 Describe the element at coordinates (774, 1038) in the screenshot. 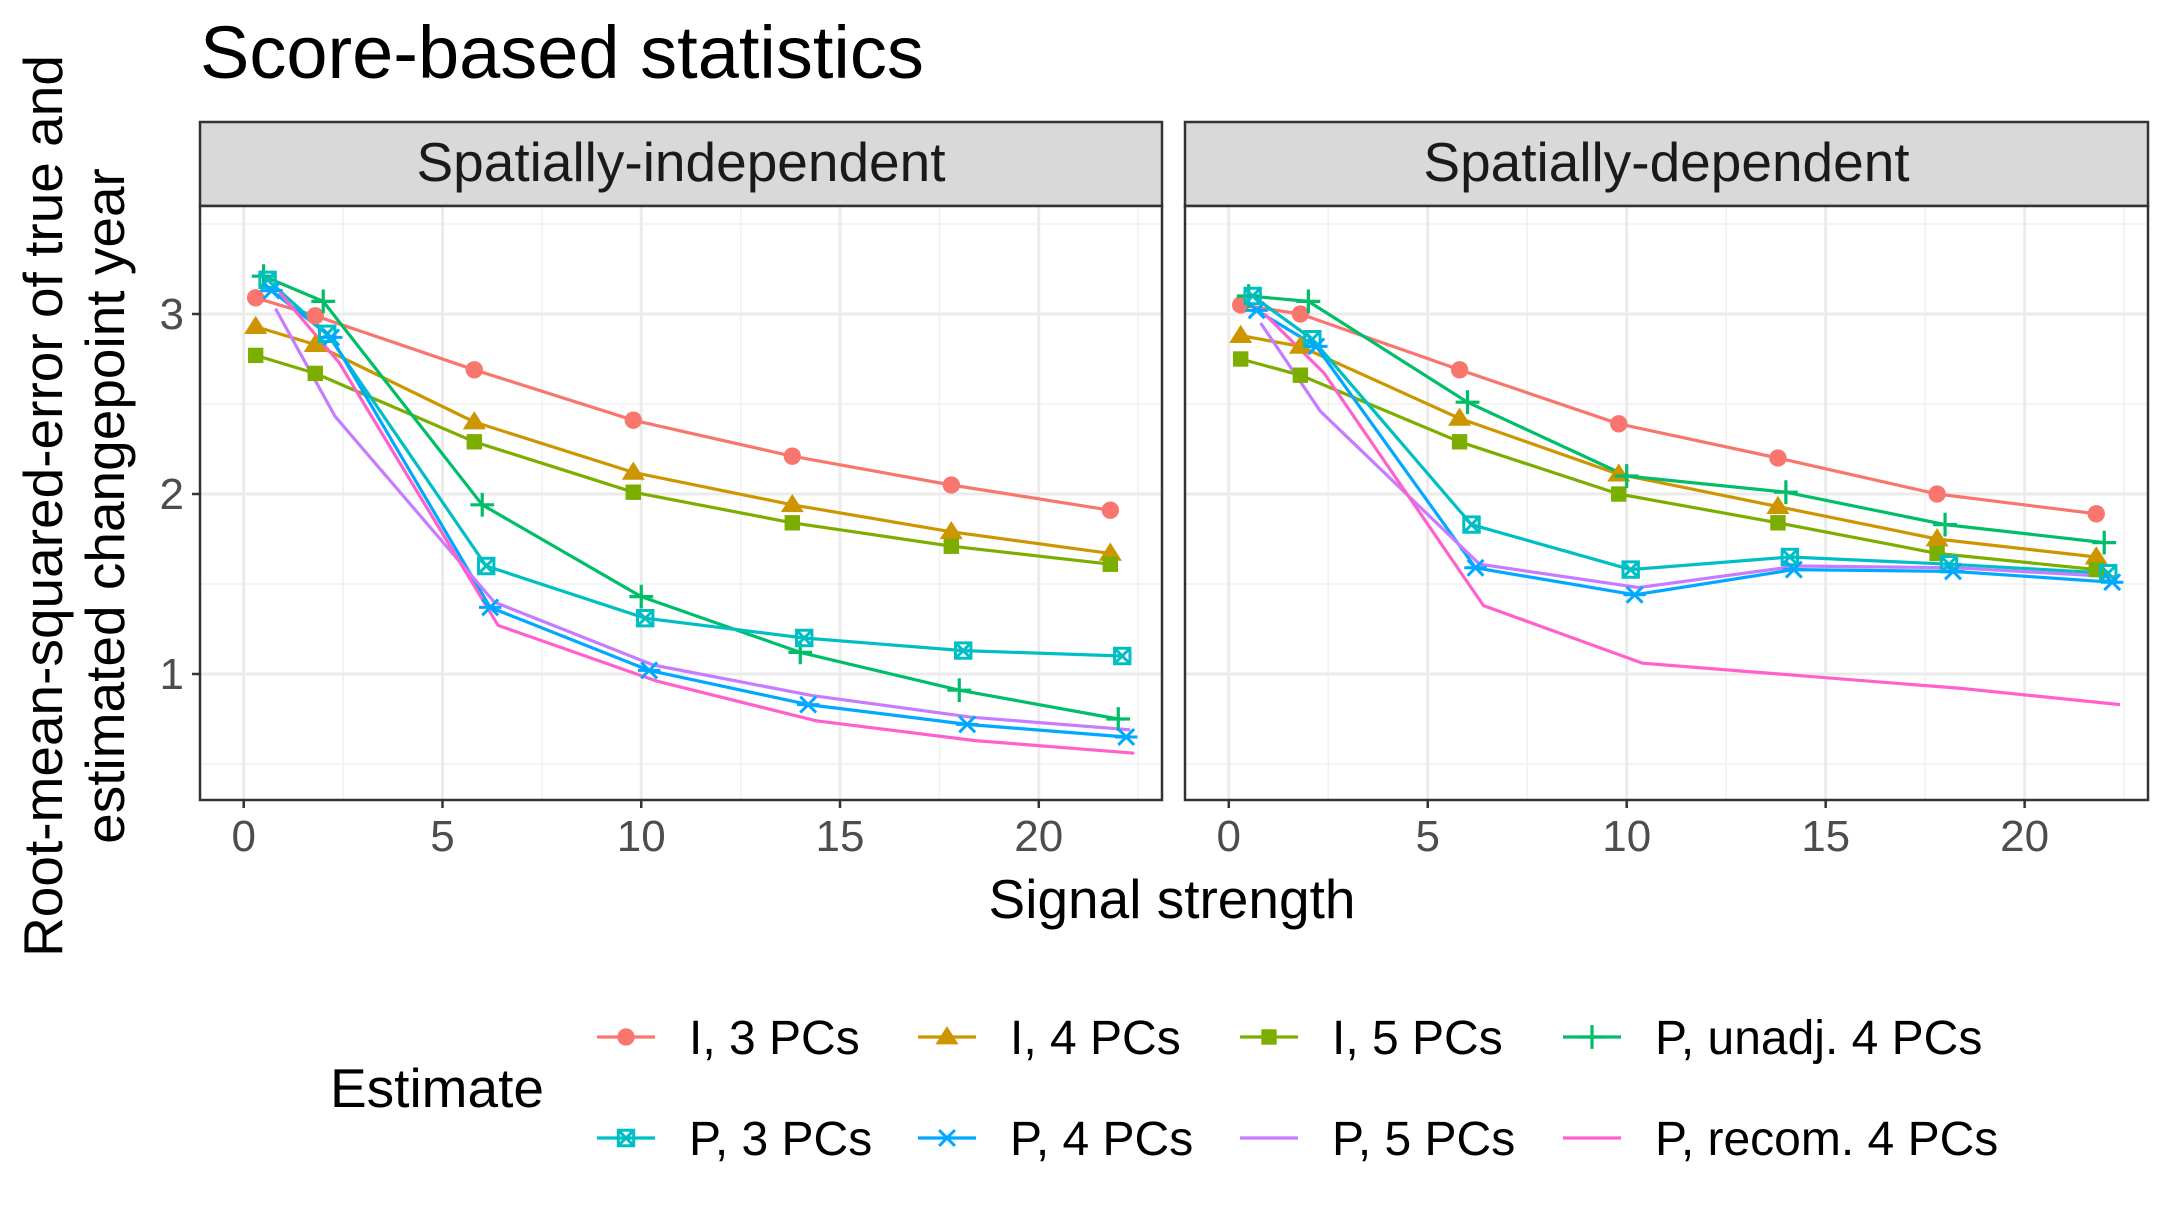

I see `legend-label: I, 3 PCs` at that location.